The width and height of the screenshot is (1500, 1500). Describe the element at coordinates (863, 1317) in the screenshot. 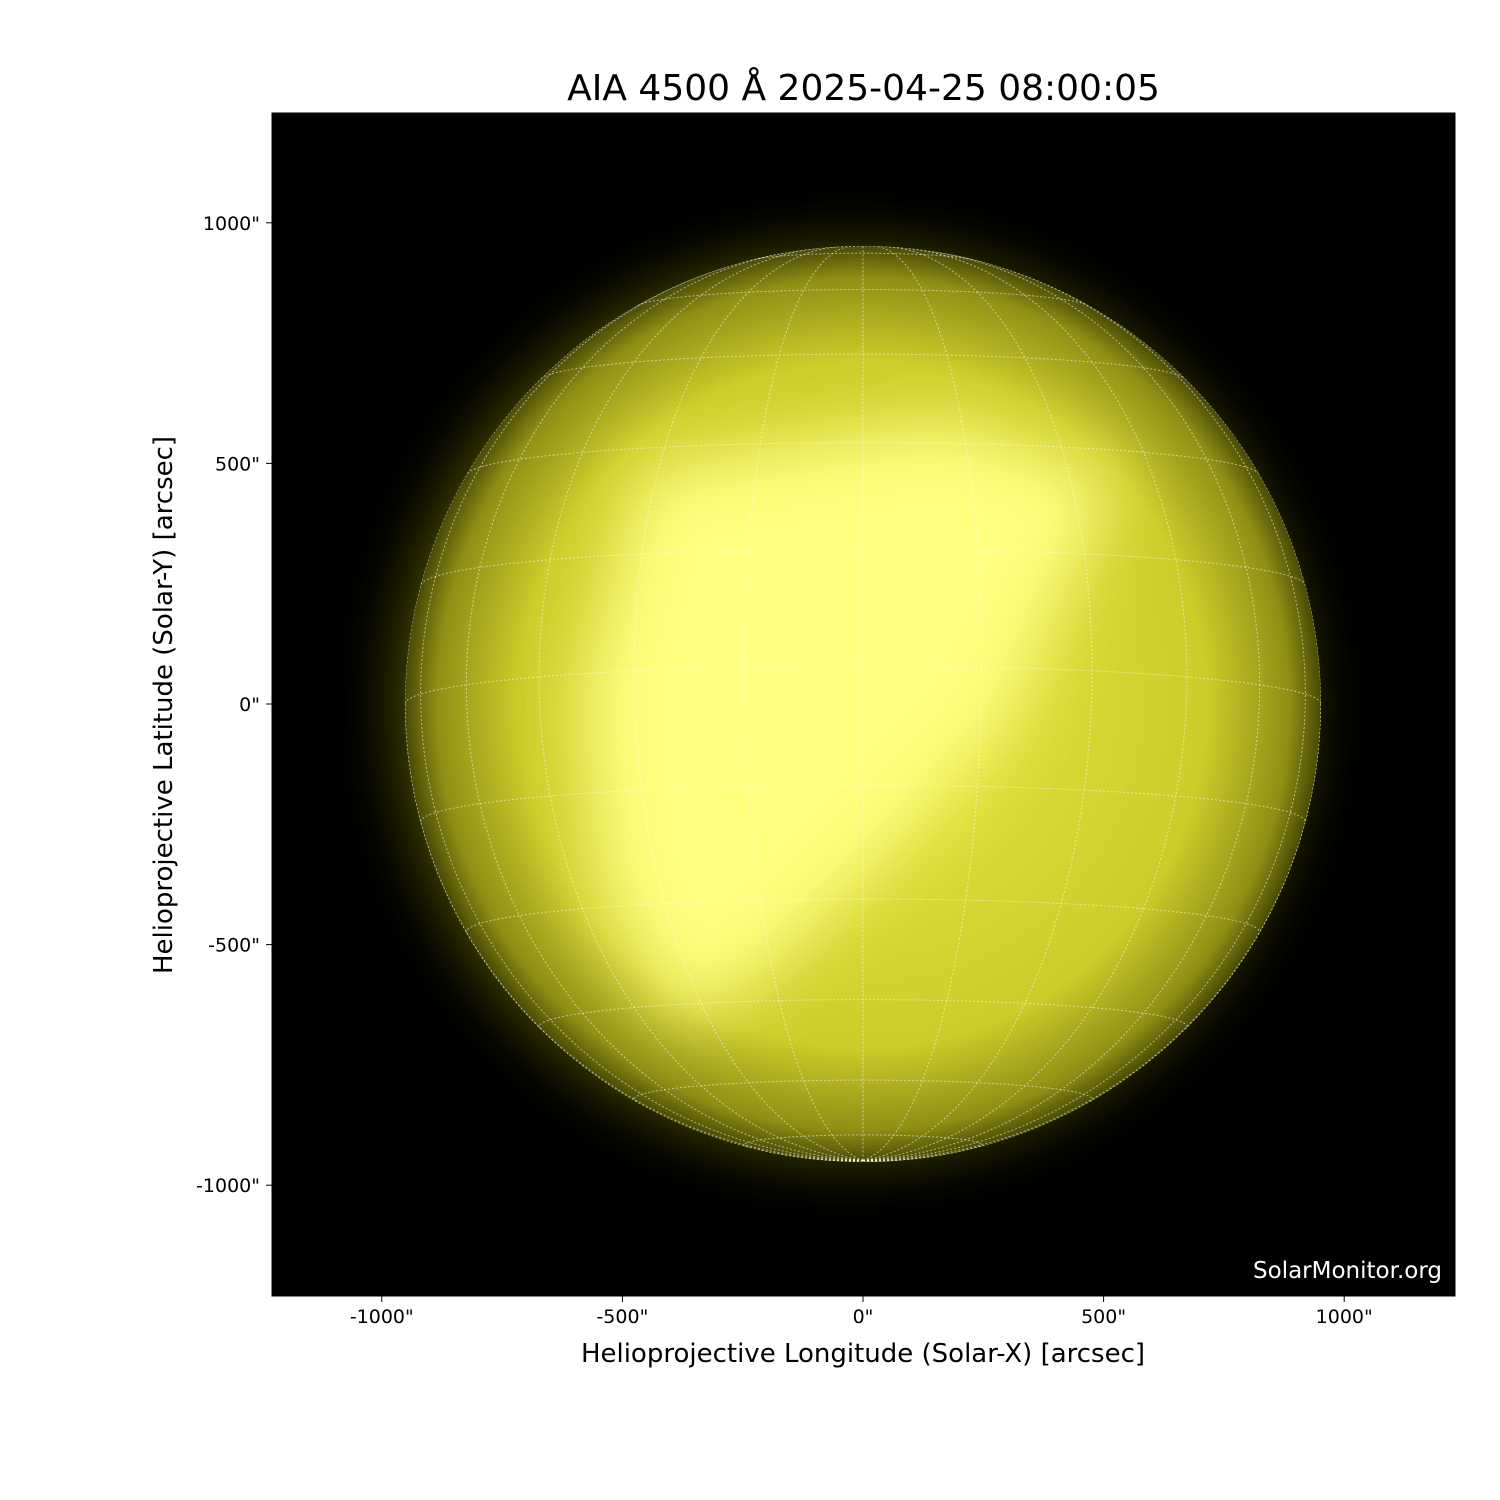

I see `x-tick-label: 0"` at that location.